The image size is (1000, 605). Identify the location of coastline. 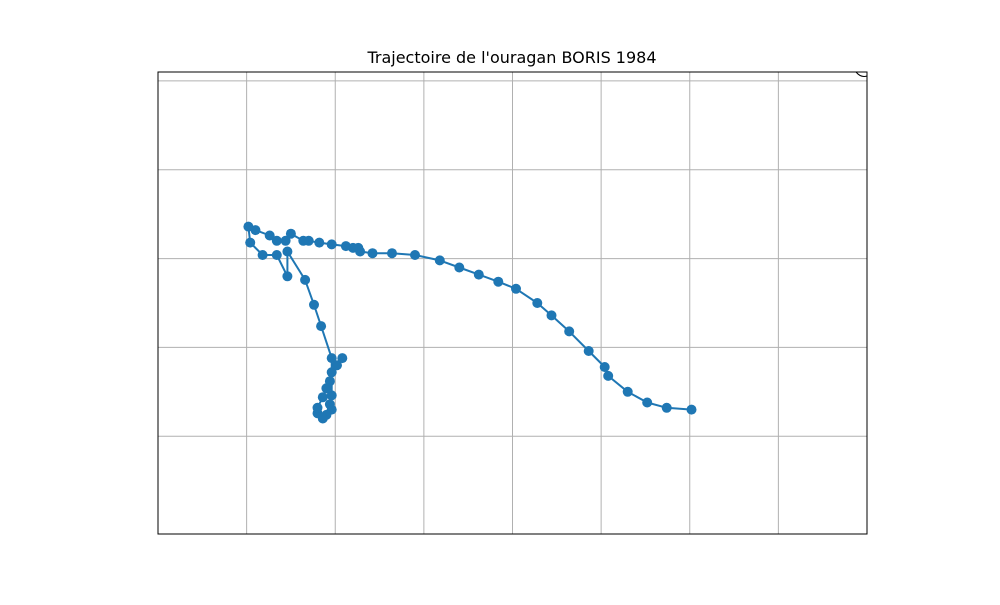
(861, 74).